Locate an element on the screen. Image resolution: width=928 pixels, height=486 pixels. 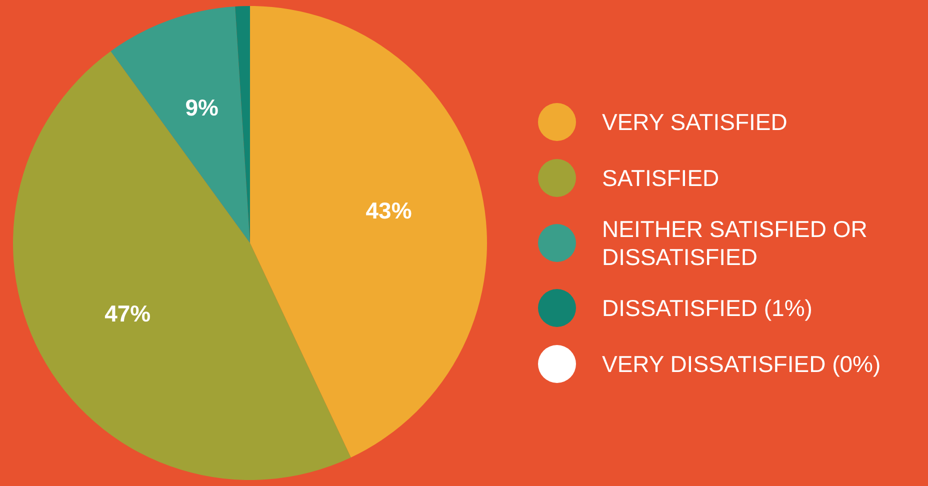
legend-label: DISSATISFIED (1%) is located at coordinates (708, 308).